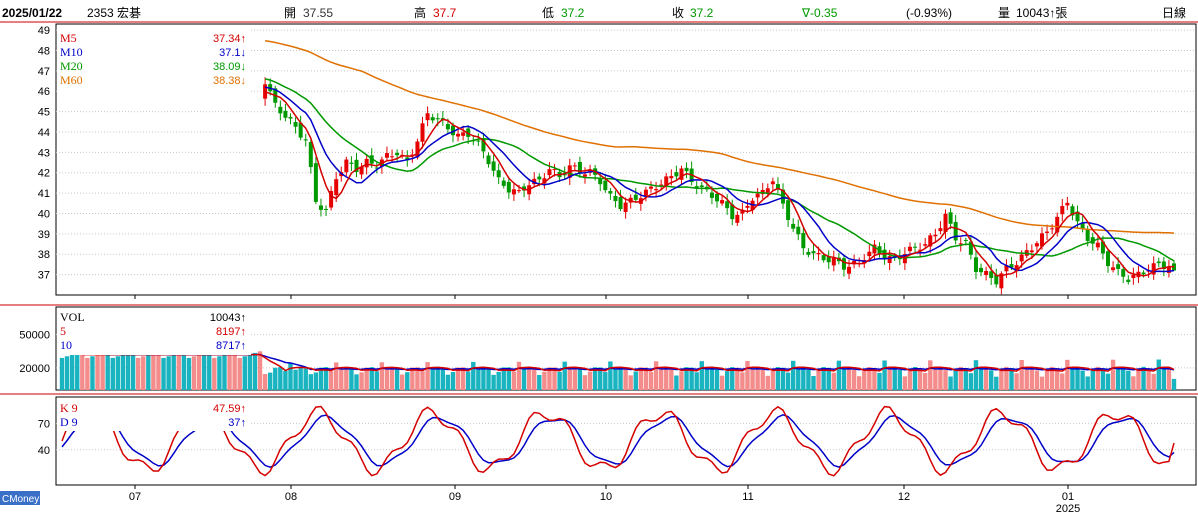  Describe the element at coordinates (135, 497) in the screenshot. I see `x-axis-label: 07` at that location.